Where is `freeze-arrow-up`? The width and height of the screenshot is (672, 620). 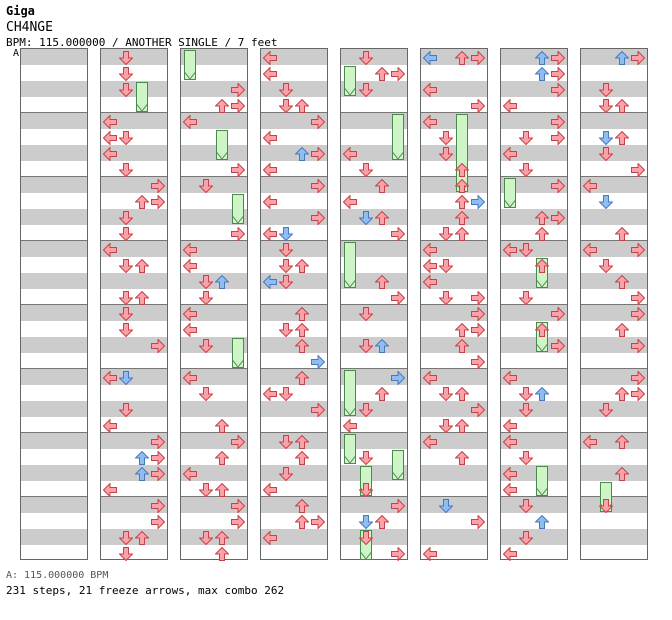
freeze-arrow-up is located at coordinates (542, 483).